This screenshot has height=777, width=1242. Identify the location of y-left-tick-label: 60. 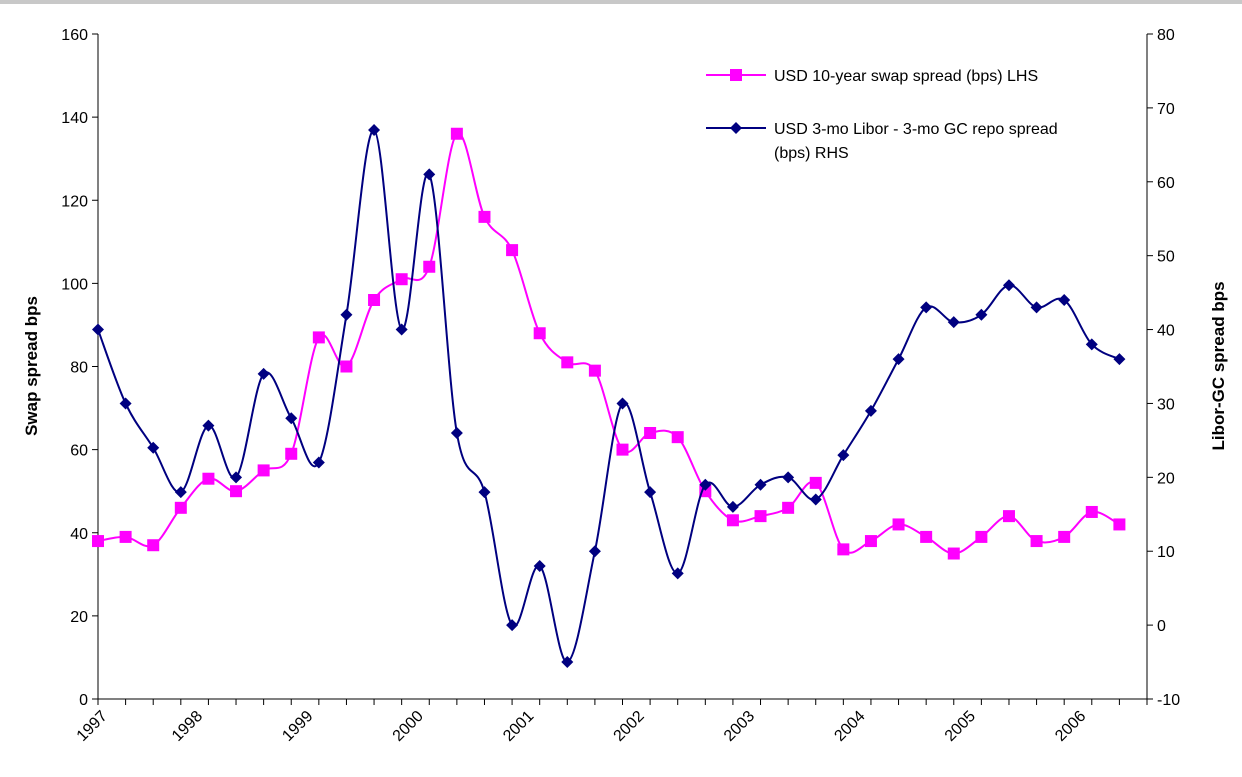
(79, 451).